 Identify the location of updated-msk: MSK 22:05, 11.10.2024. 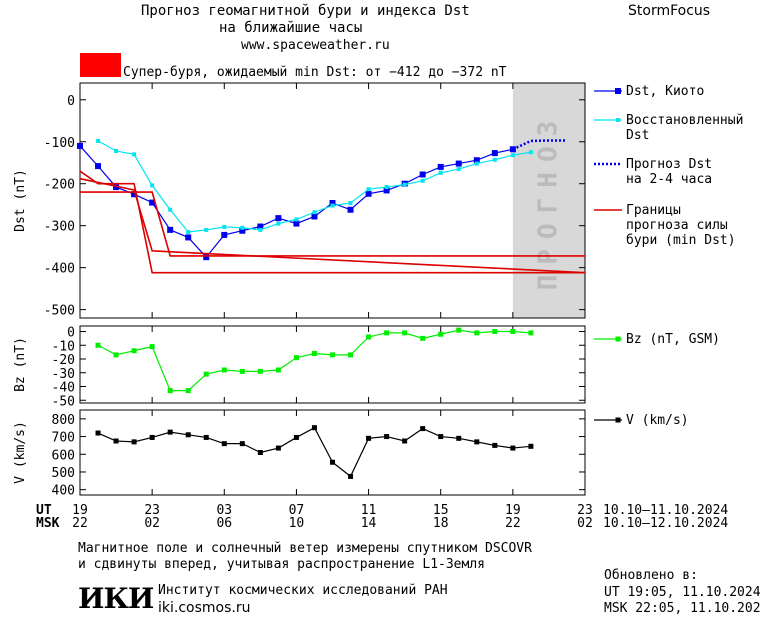
(682, 608).